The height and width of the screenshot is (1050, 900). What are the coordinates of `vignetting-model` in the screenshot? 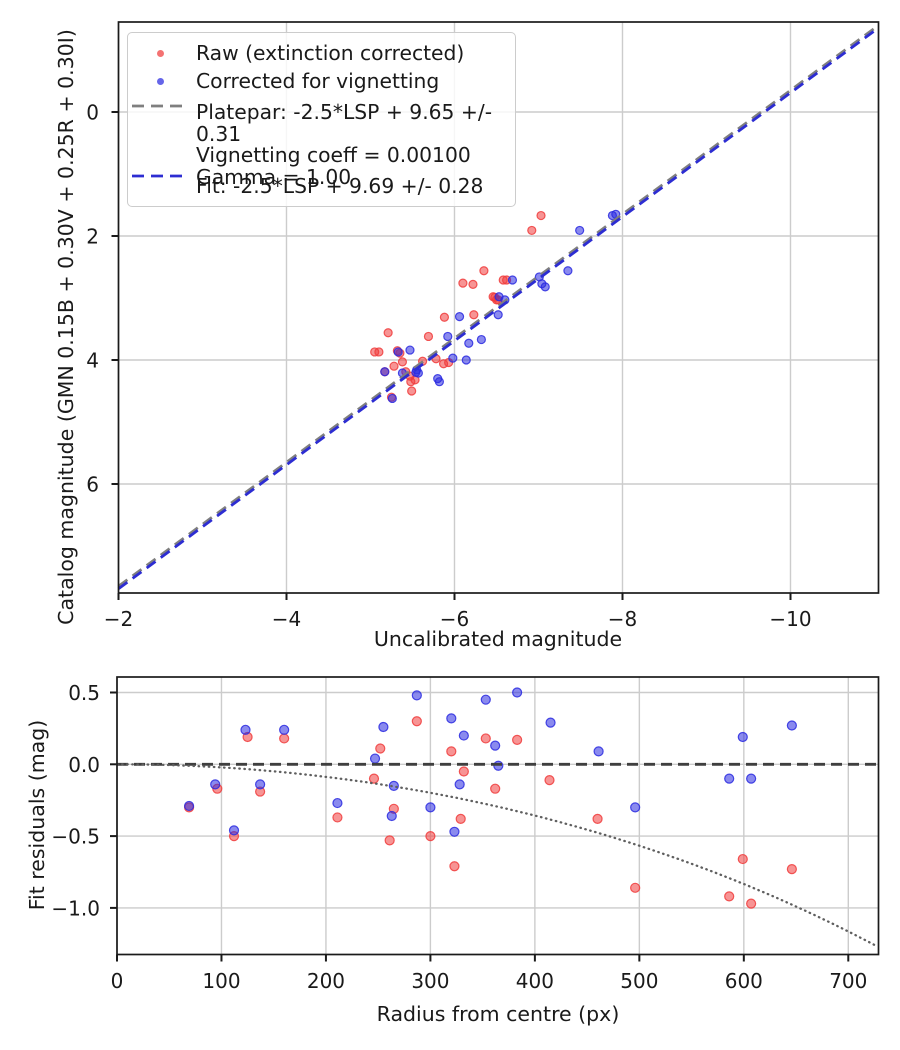 It's located at (497, 855).